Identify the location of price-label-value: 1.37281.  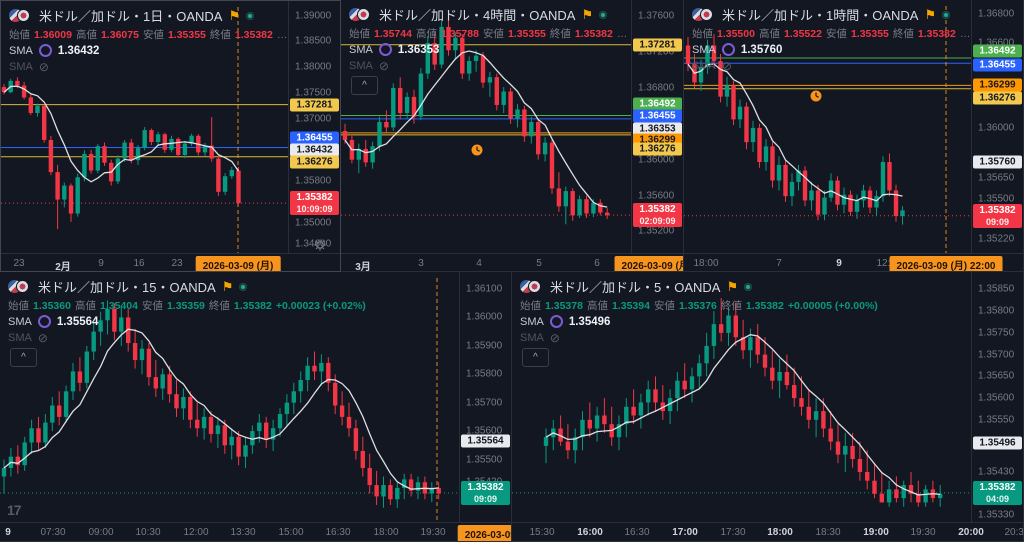
(657, 45).